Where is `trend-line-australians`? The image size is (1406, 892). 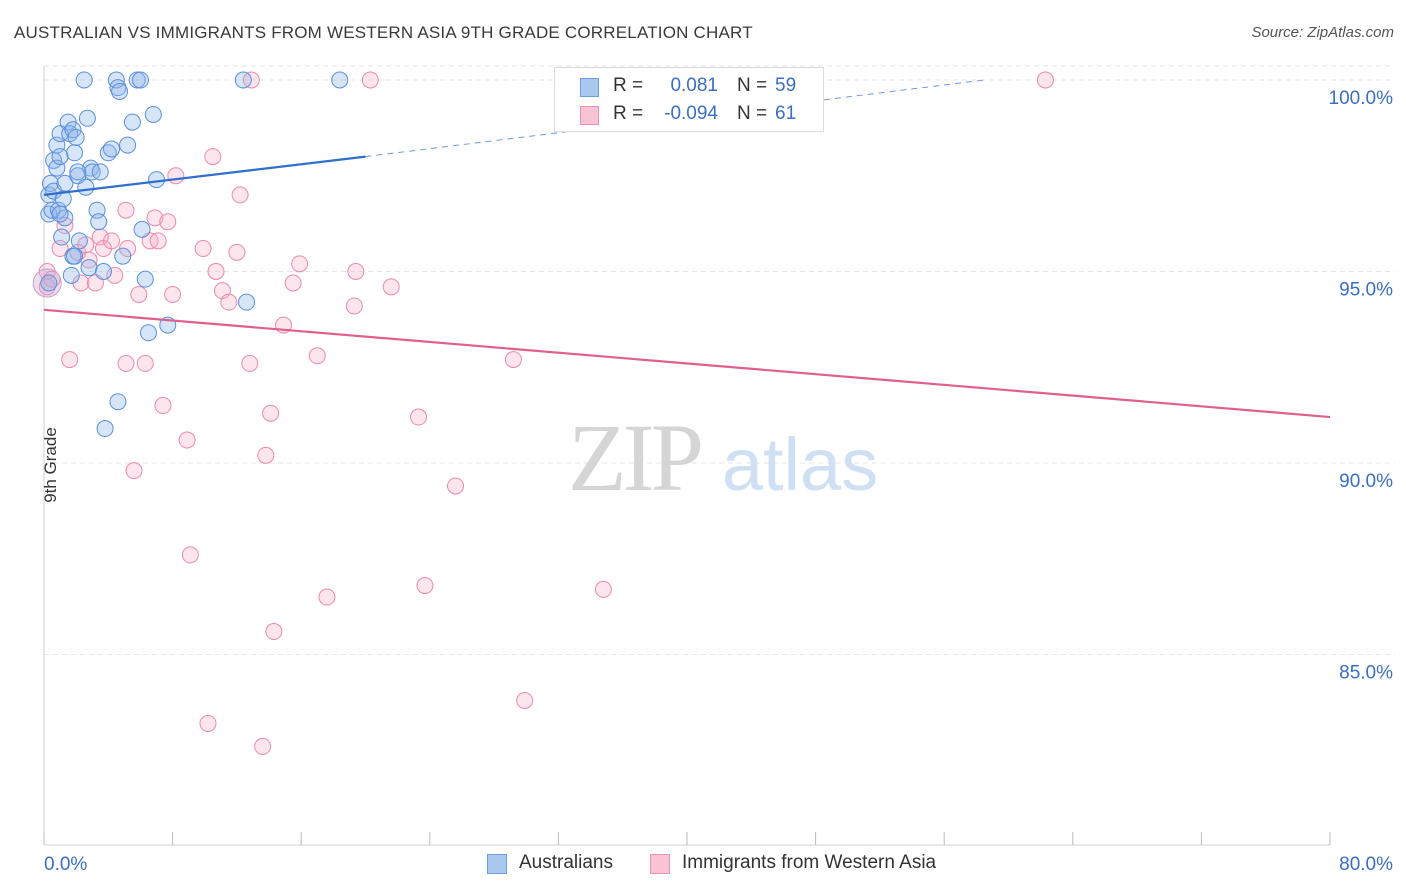
trend-line-australians is located at coordinates (204, 175).